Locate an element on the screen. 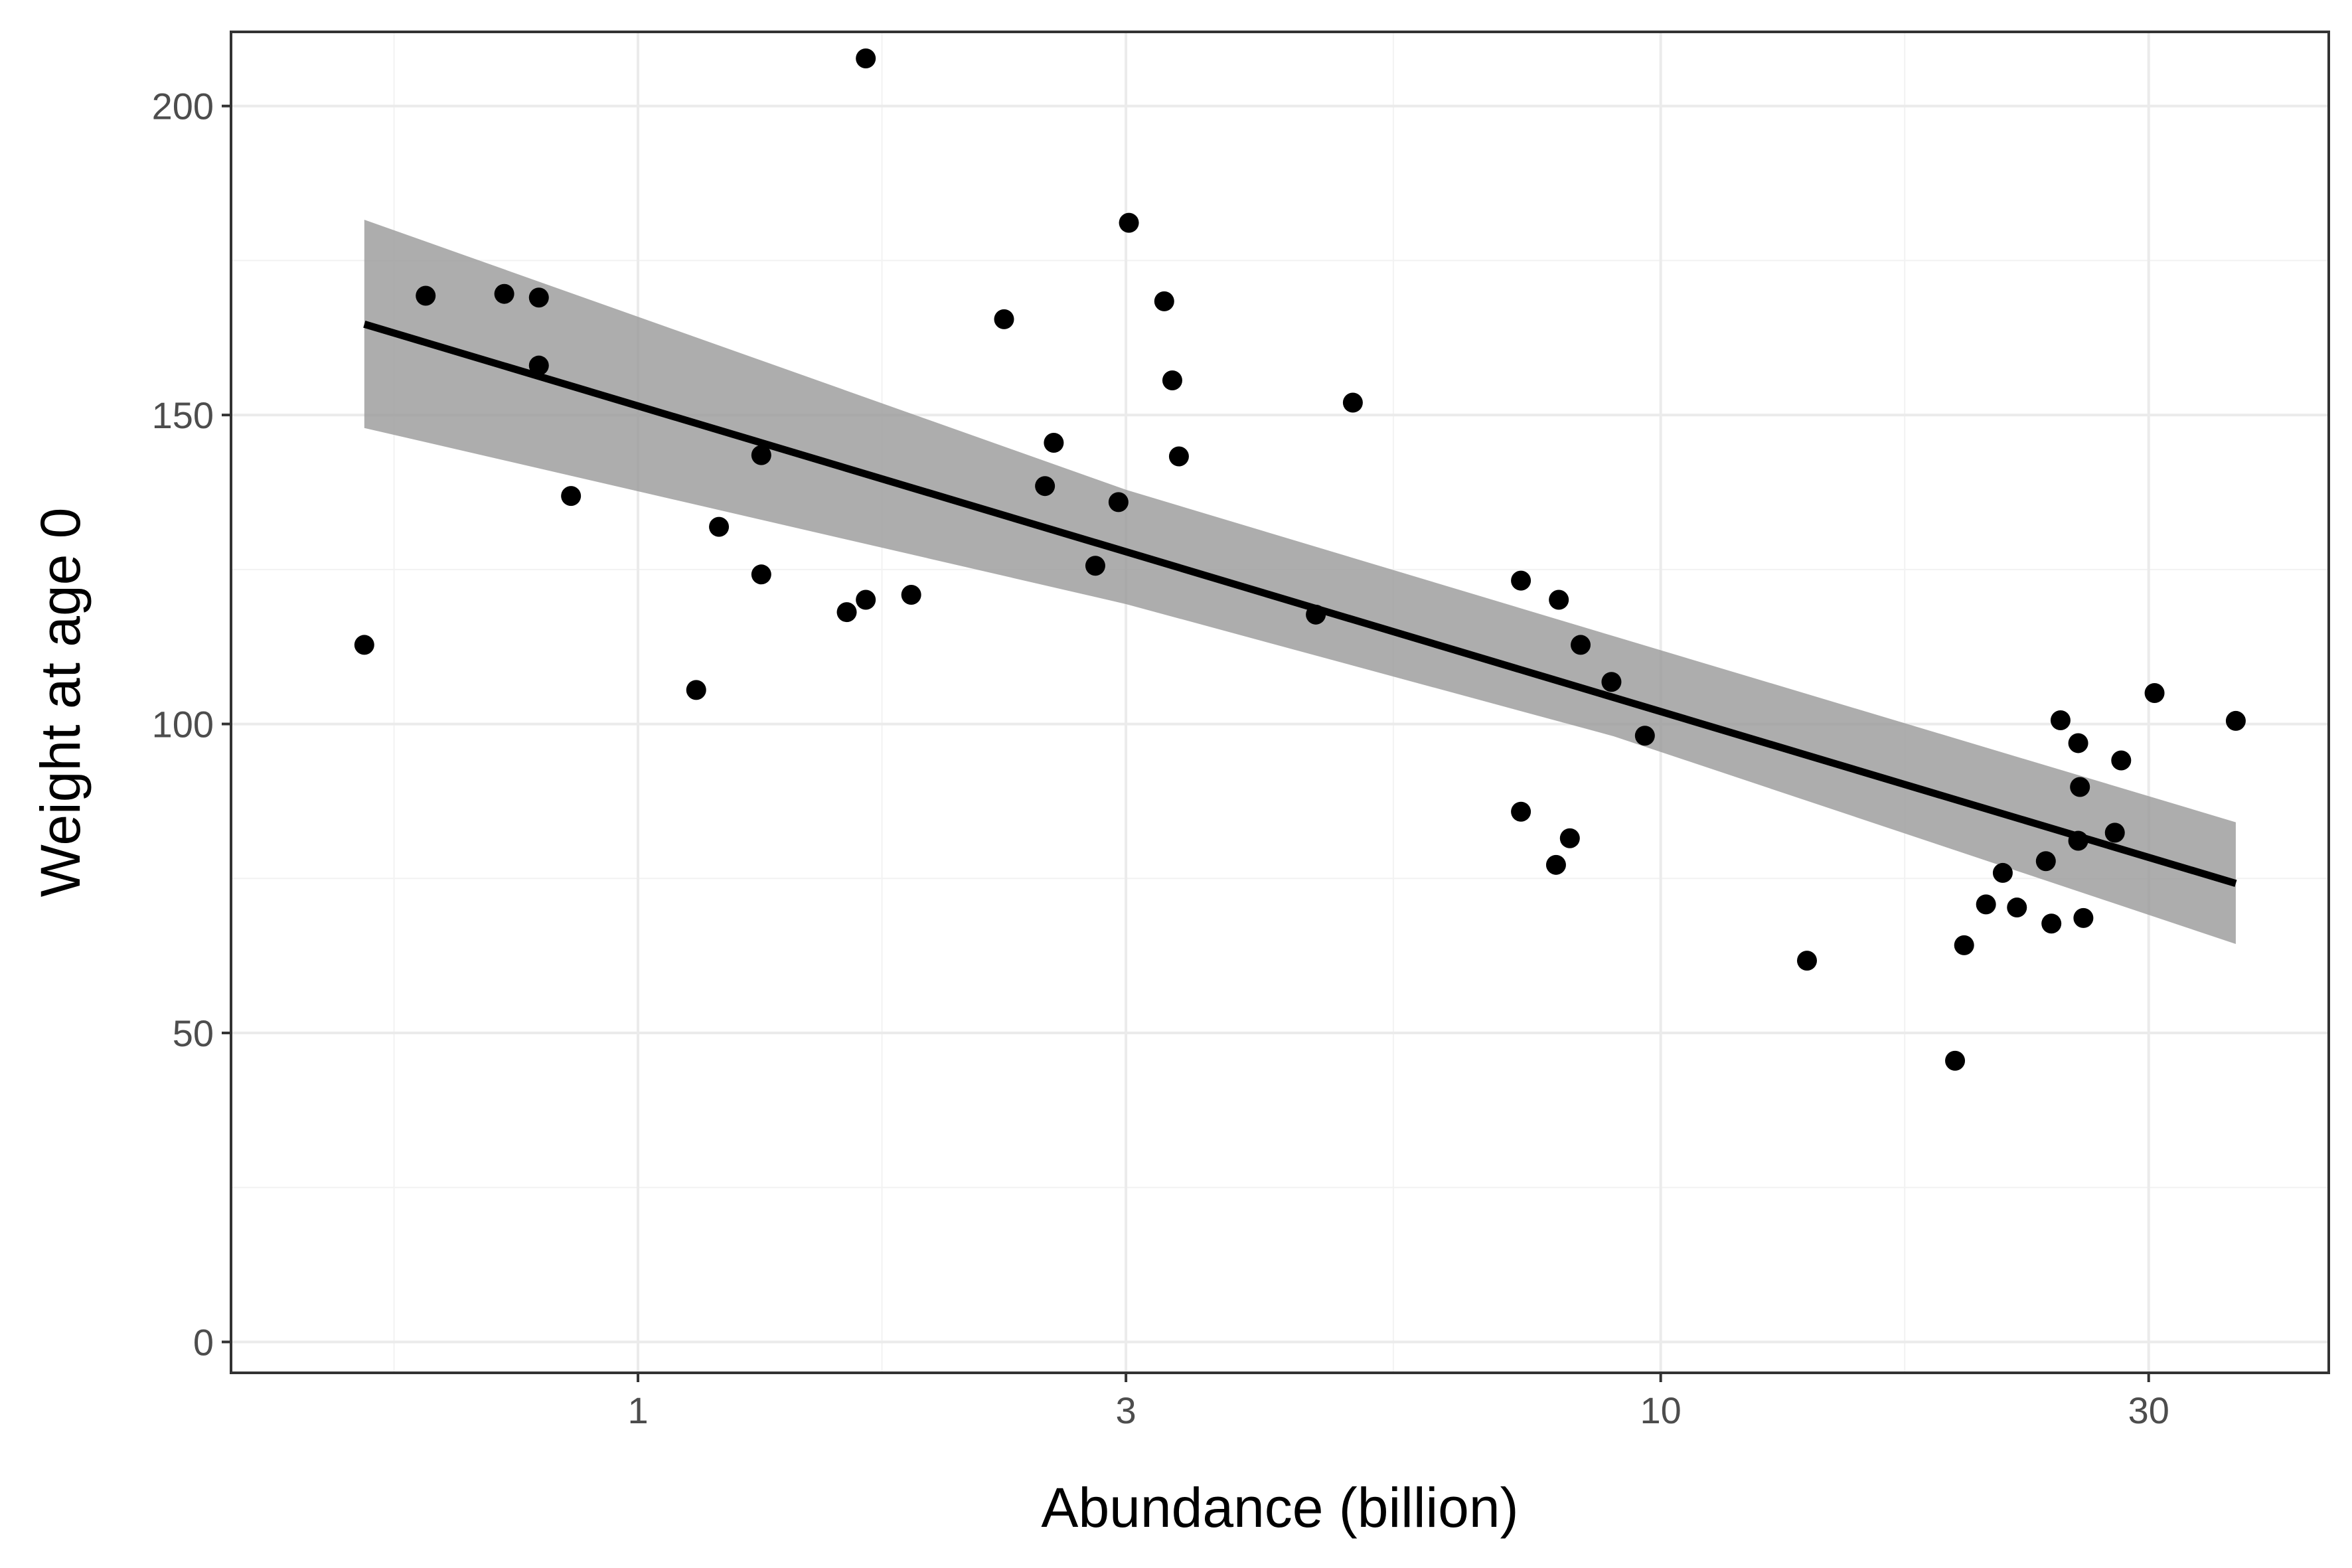 The height and width of the screenshot is (1568, 2352). x-axis-ticks: 1 3 10 30 is located at coordinates (1398, 1402).